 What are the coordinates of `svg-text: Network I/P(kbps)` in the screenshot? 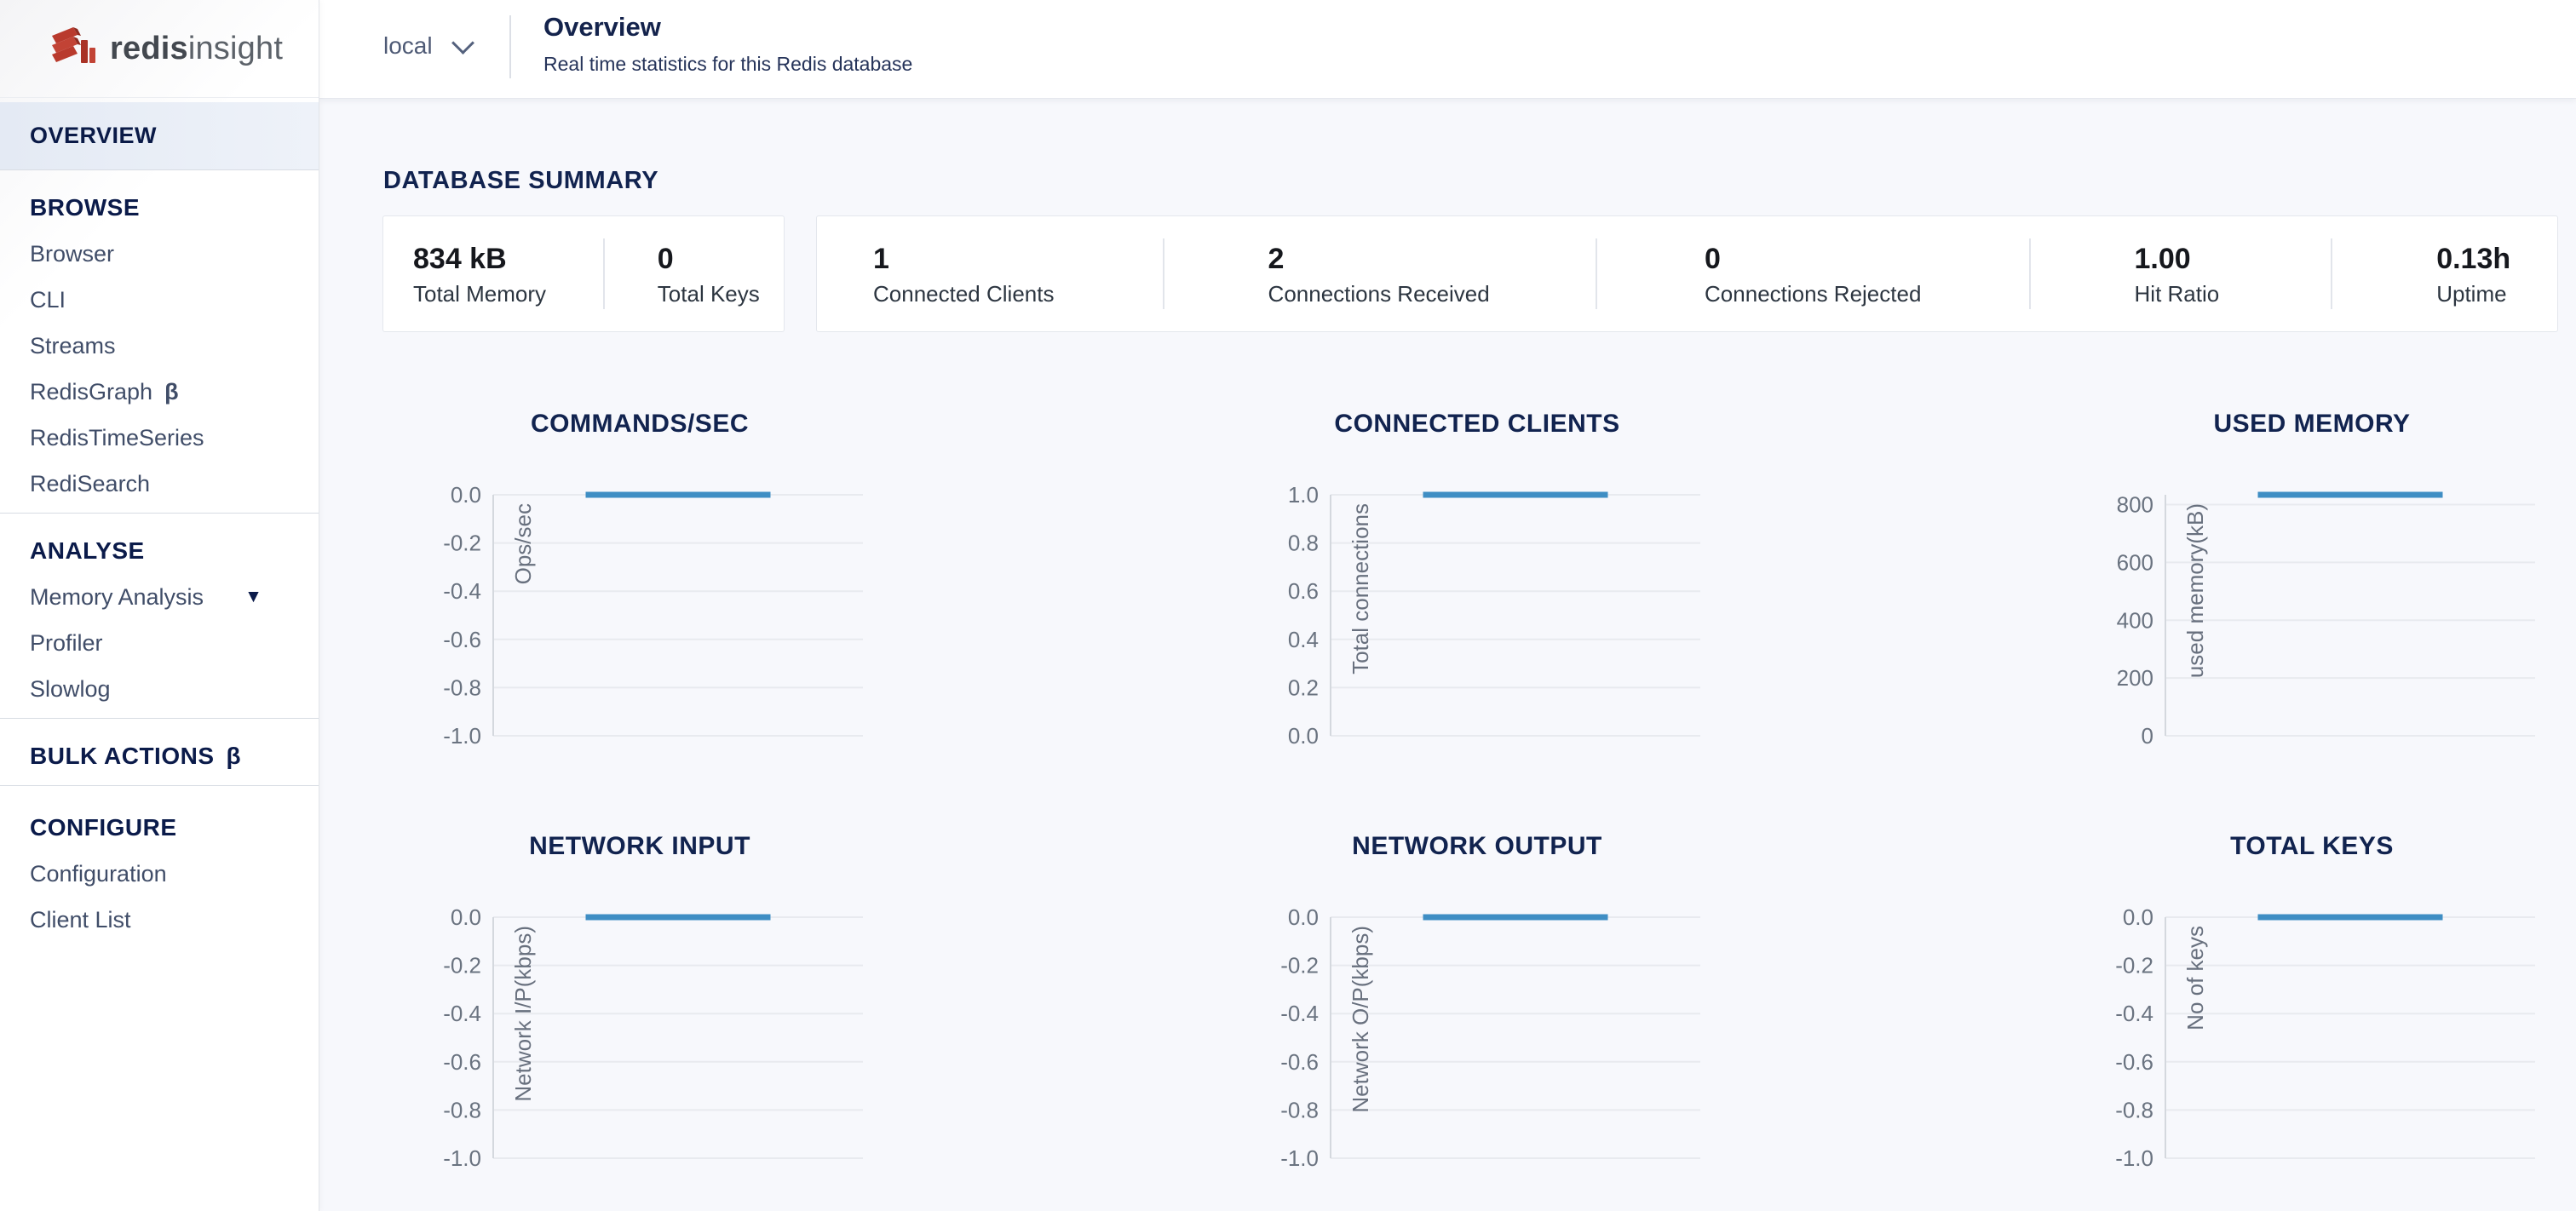 It's located at (523, 1014).